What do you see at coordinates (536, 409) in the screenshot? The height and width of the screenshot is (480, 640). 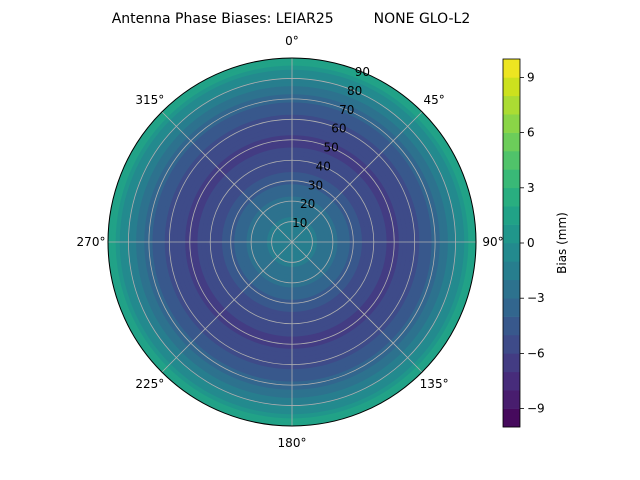 I see `colorbar-tick-label: −9` at bounding box center [536, 409].